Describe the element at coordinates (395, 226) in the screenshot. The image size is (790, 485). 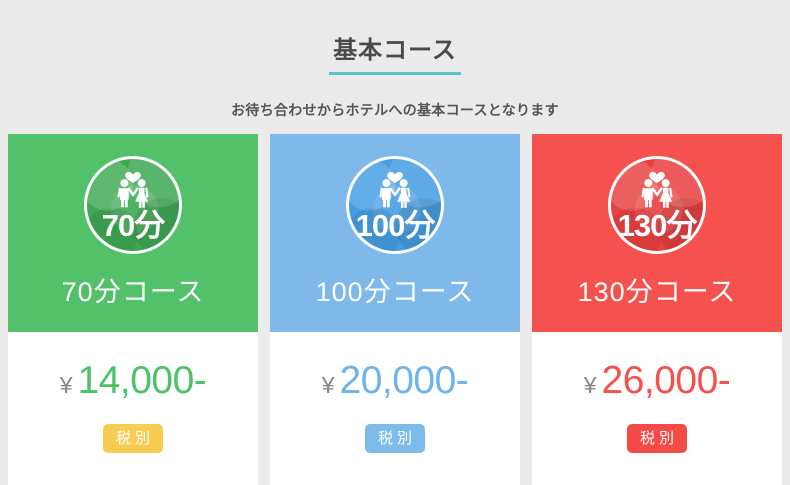
I see `duration-text: 100分` at that location.